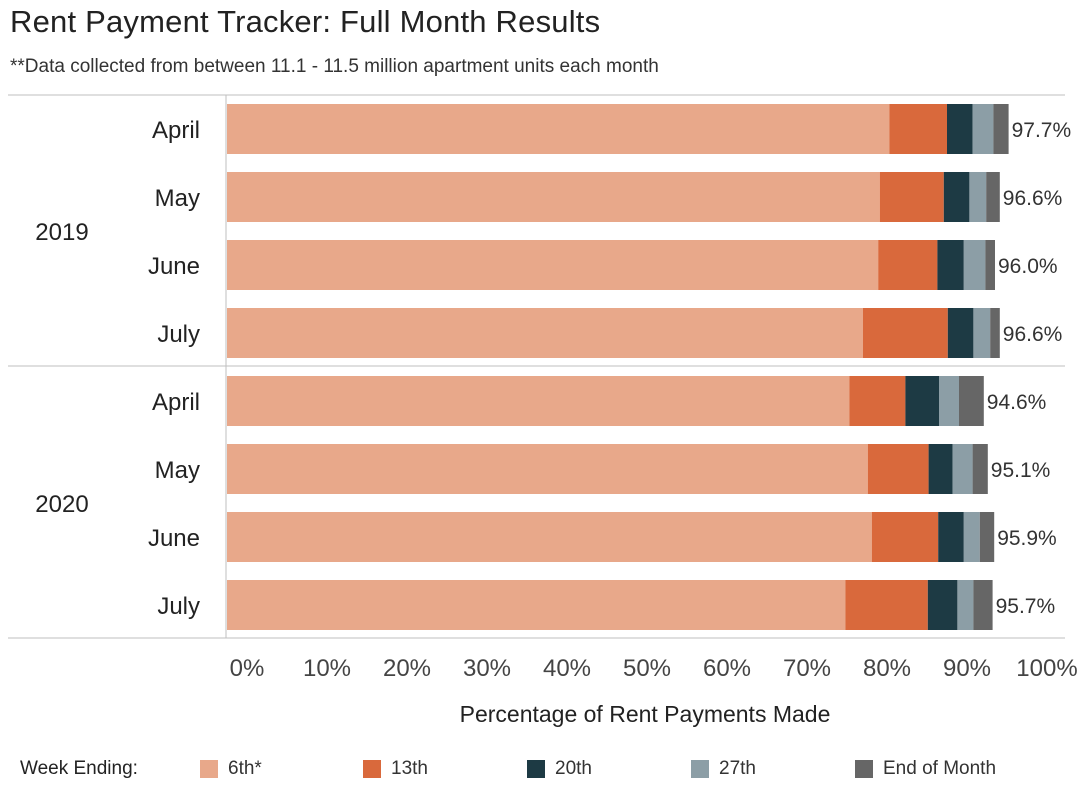  I want to click on total-label: 95.9%, so click(1027, 538).